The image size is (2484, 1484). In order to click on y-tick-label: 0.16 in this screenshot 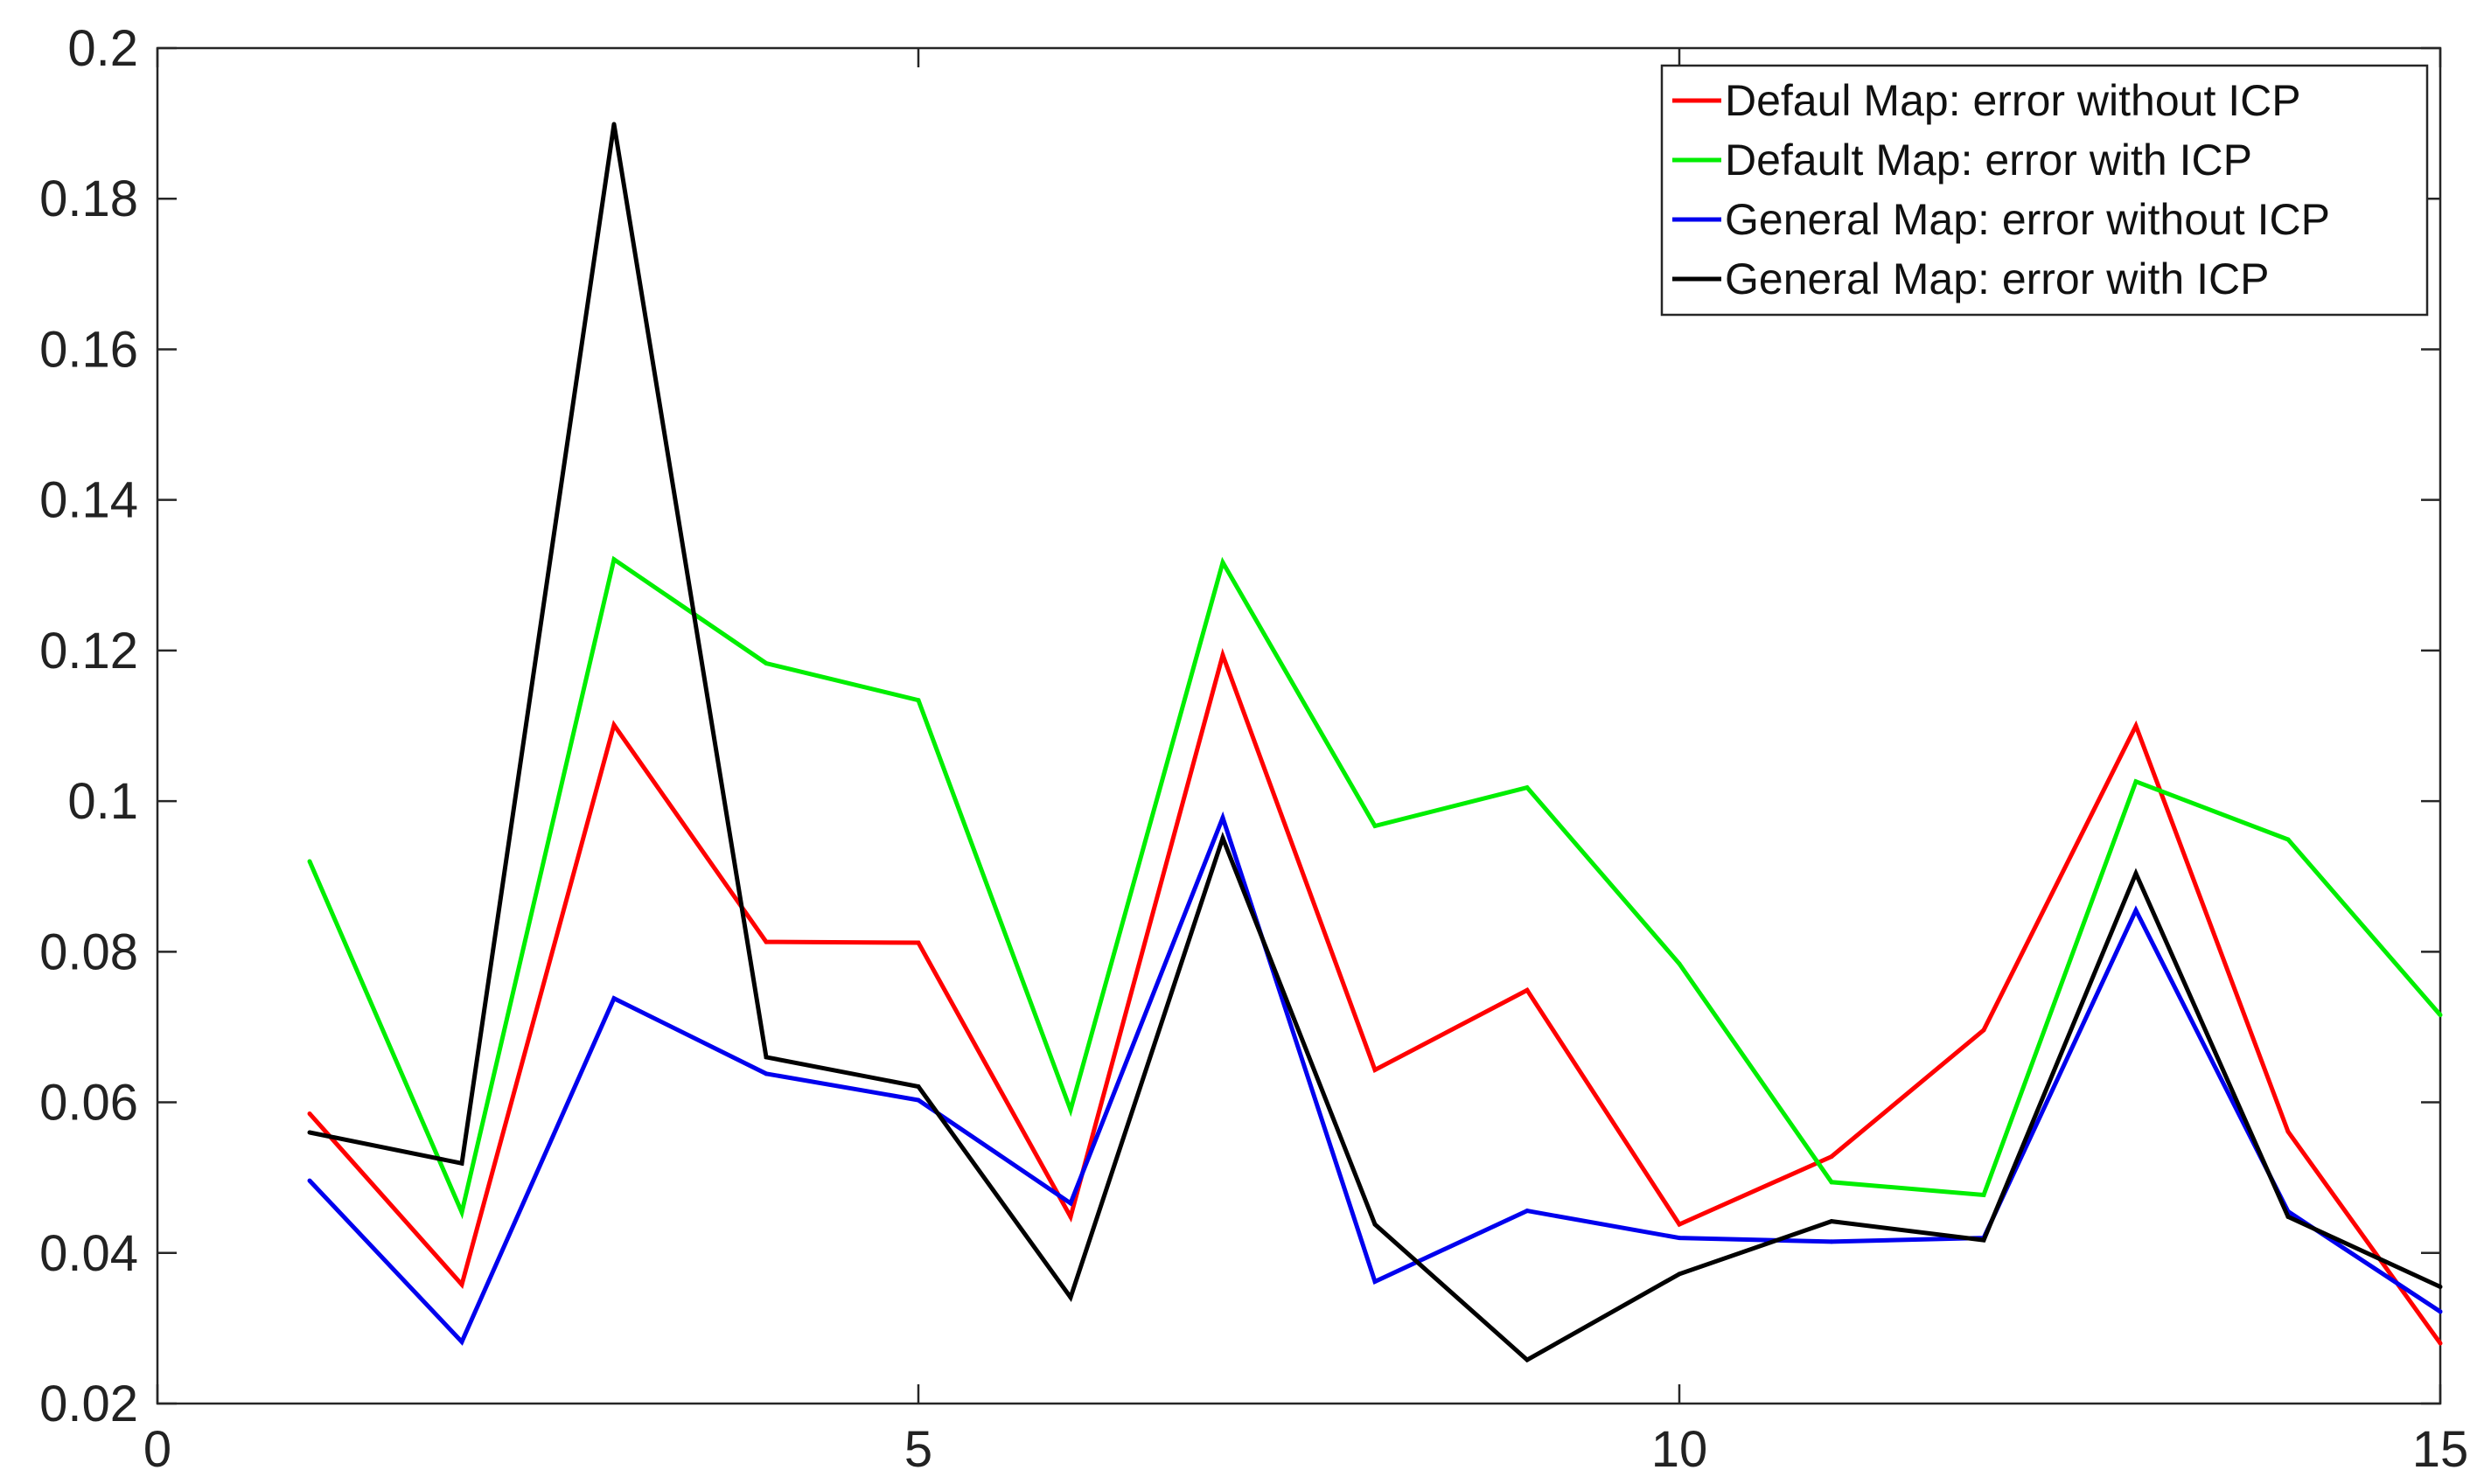, I will do `click(88, 349)`.